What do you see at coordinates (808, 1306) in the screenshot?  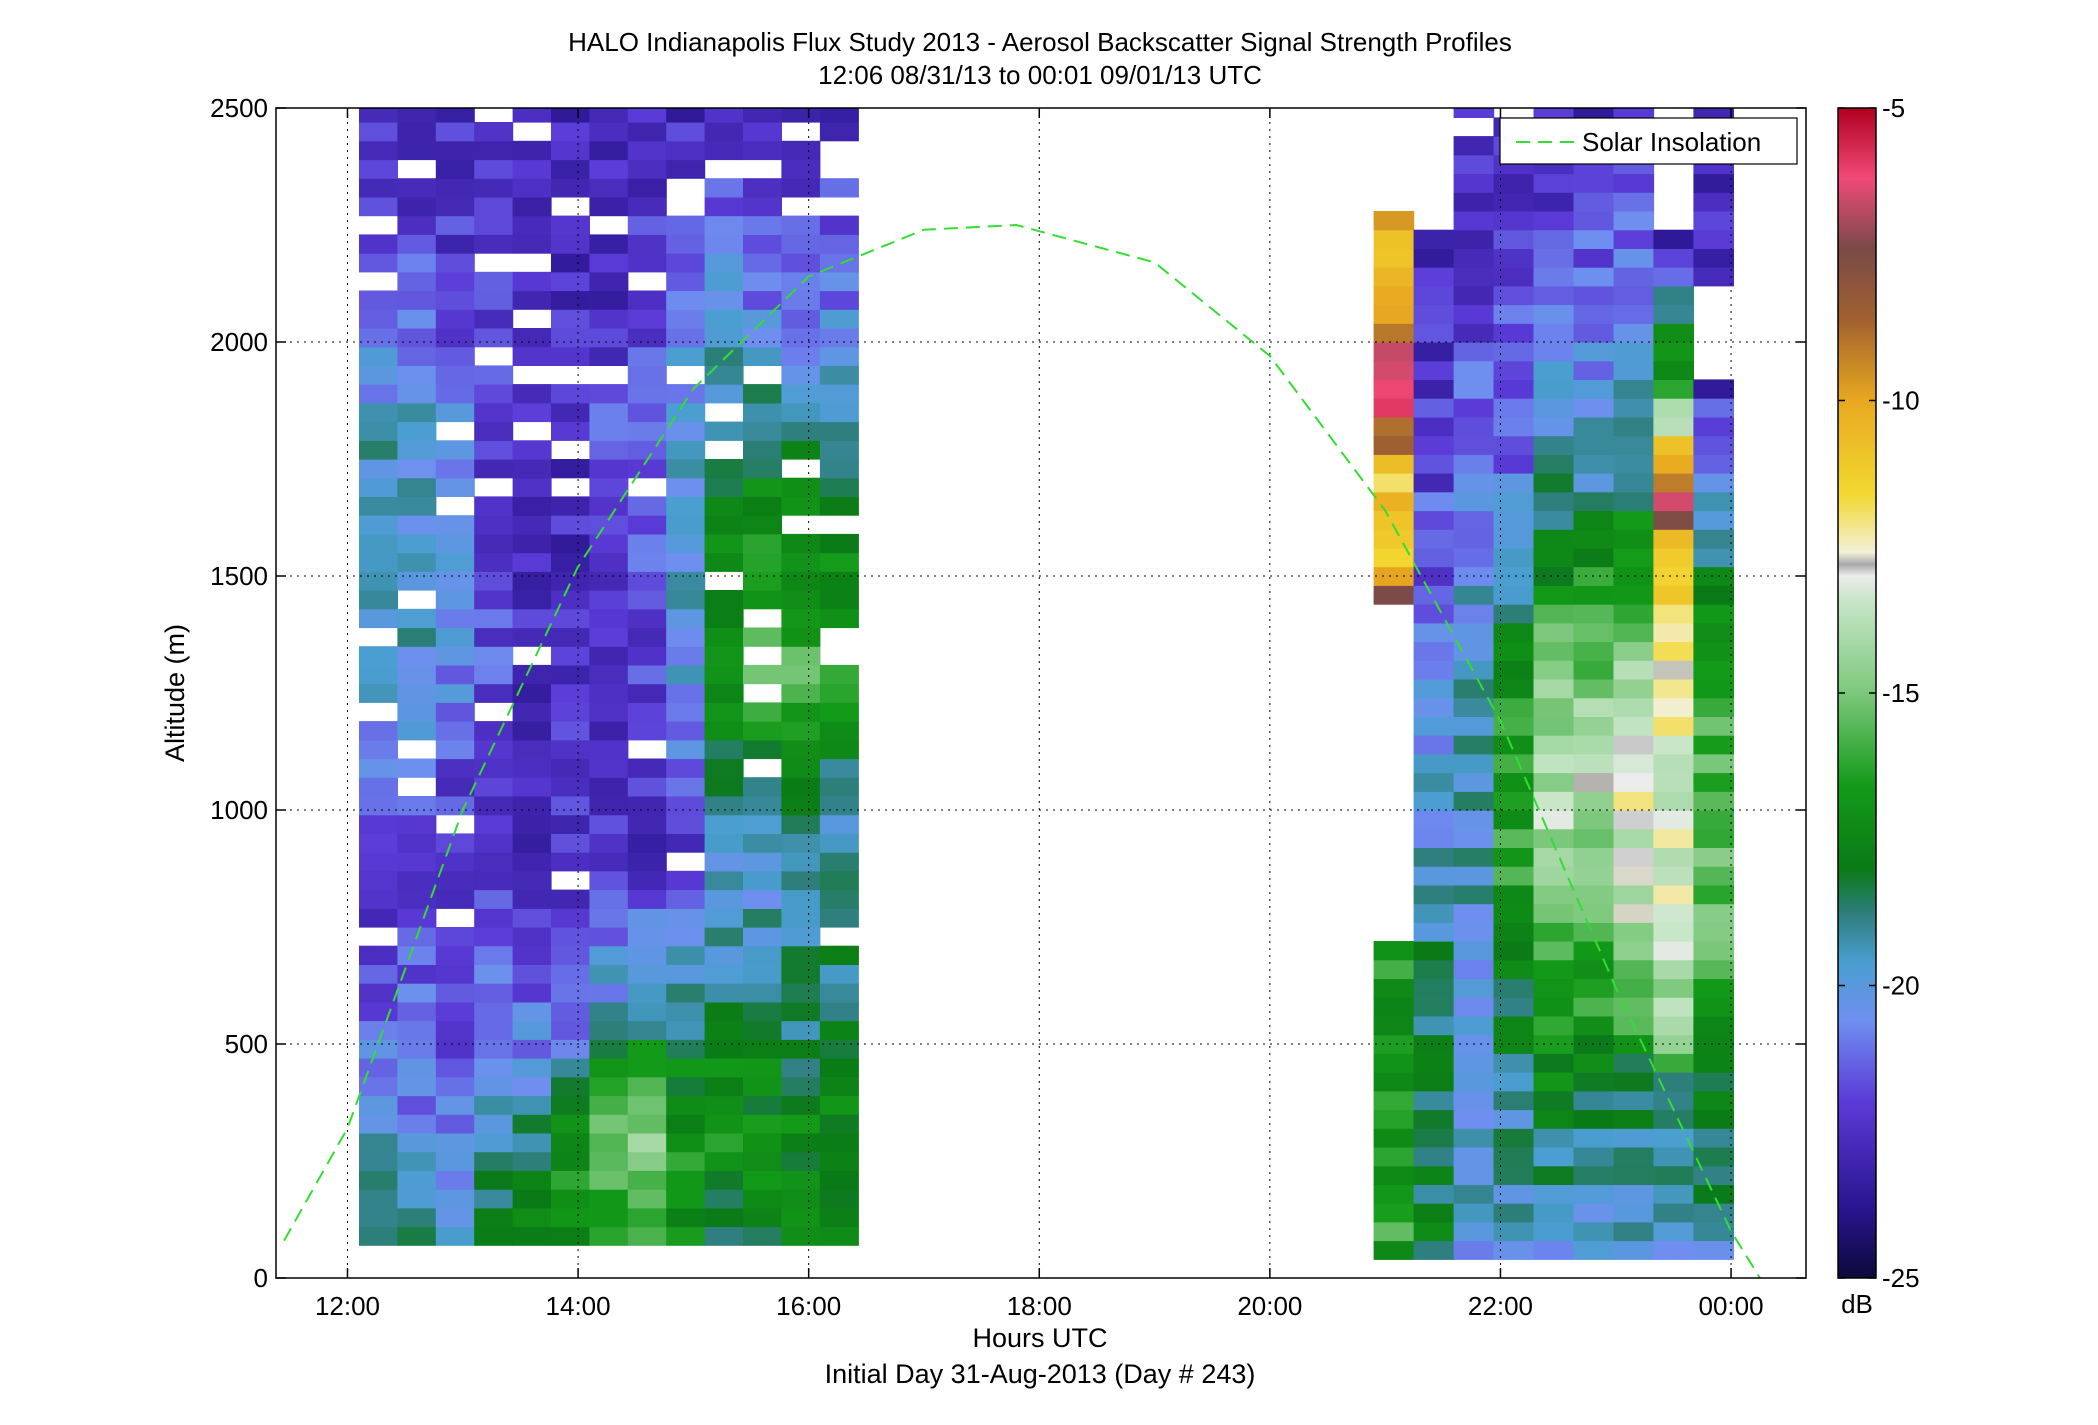 I see `x-tick-label: 16:00` at bounding box center [808, 1306].